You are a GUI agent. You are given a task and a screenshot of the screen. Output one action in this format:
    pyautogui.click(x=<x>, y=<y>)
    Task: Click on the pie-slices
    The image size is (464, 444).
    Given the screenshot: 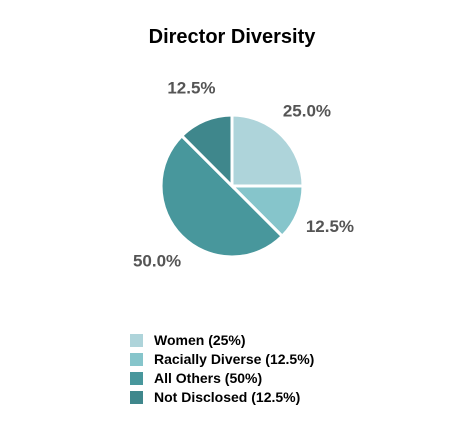 What is the action you would take?
    pyautogui.click(x=232, y=186)
    